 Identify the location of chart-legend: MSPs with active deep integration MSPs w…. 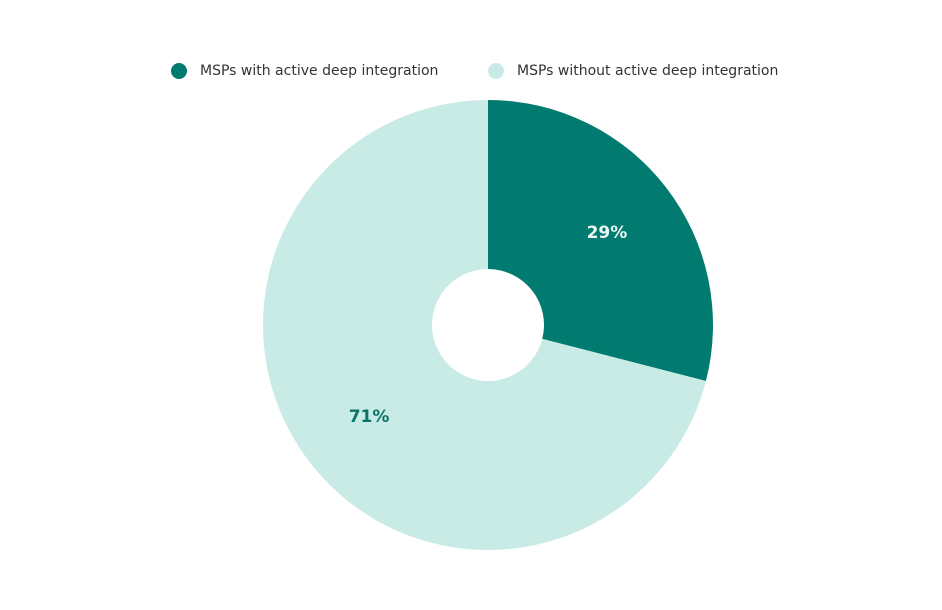
(471, 71).